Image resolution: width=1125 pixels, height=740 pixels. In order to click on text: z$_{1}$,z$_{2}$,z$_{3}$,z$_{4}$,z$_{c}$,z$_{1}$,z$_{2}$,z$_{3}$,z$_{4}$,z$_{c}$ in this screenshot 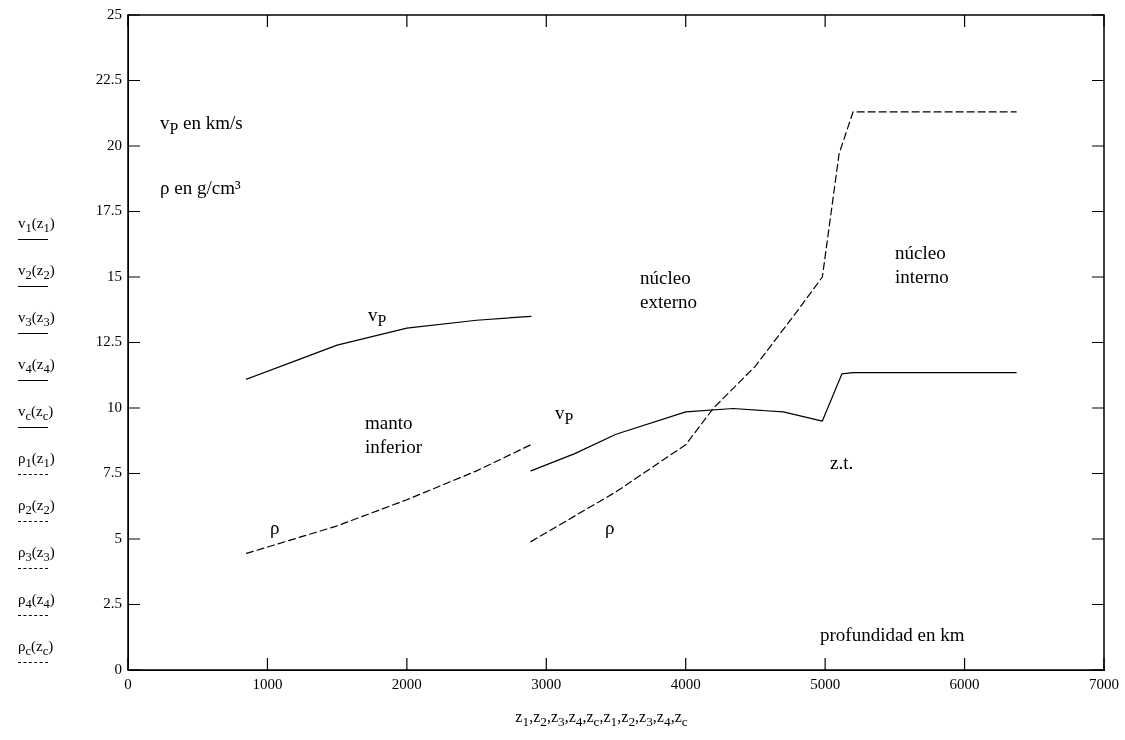, I will do `click(601, 719)`.